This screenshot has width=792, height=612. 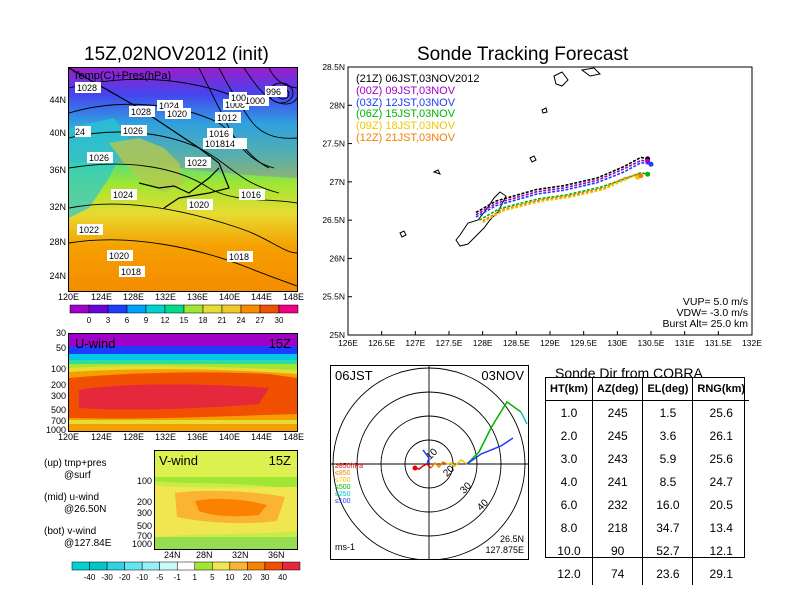 What do you see at coordinates (483, 505) in the screenshot?
I see `ring-label-40: 40` at bounding box center [483, 505].